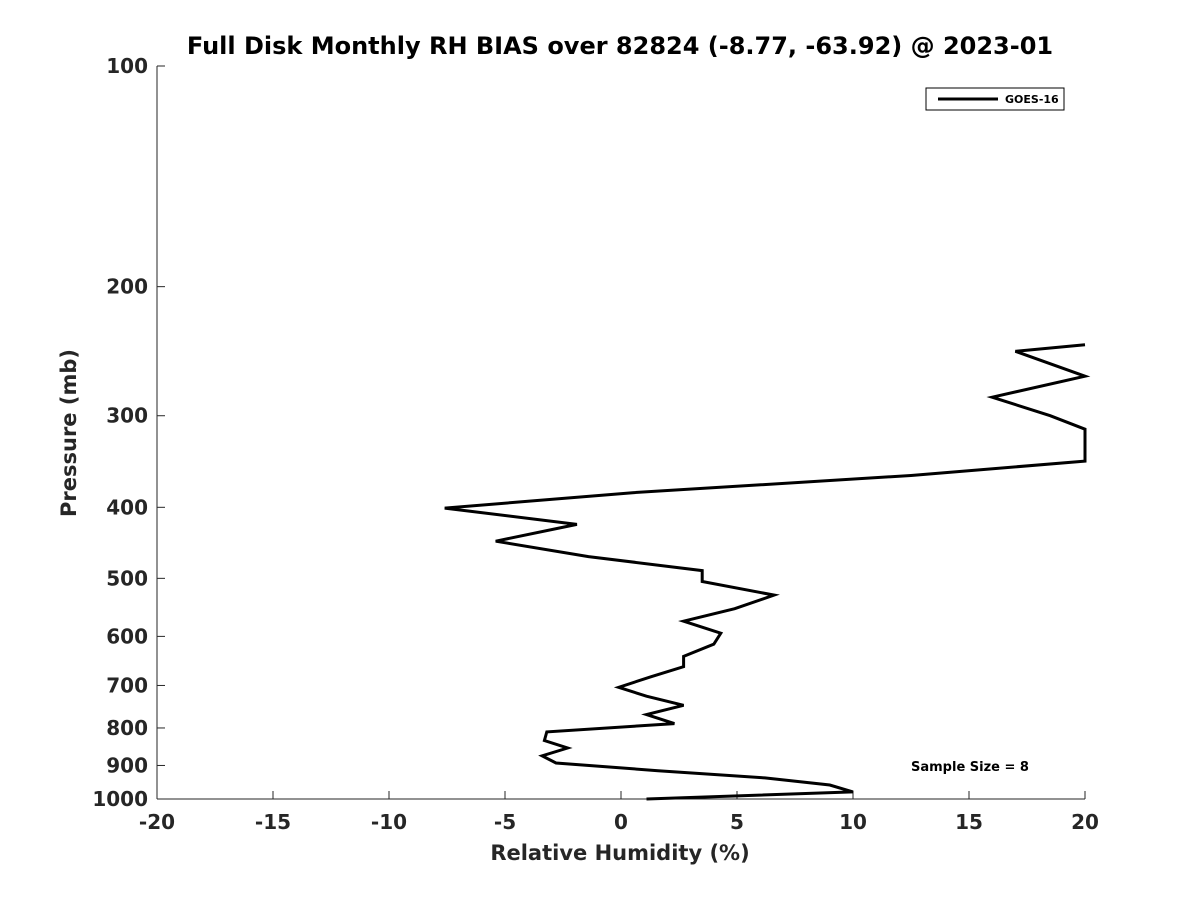 The width and height of the screenshot is (1200, 900). What do you see at coordinates (120, 799) in the screenshot?
I see `y-tick-label: 1000` at bounding box center [120, 799].